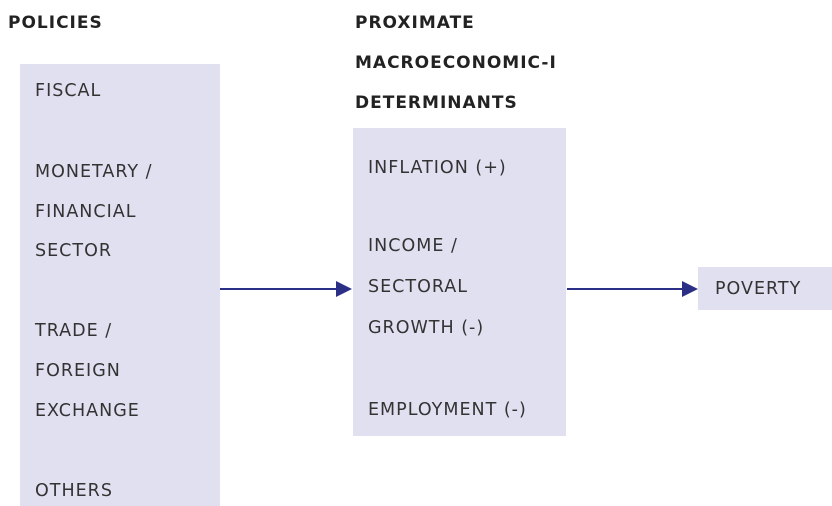 This screenshot has width=832, height=506. I want to click on determinant-item: EMPLOYMENT (-), so click(447, 410).